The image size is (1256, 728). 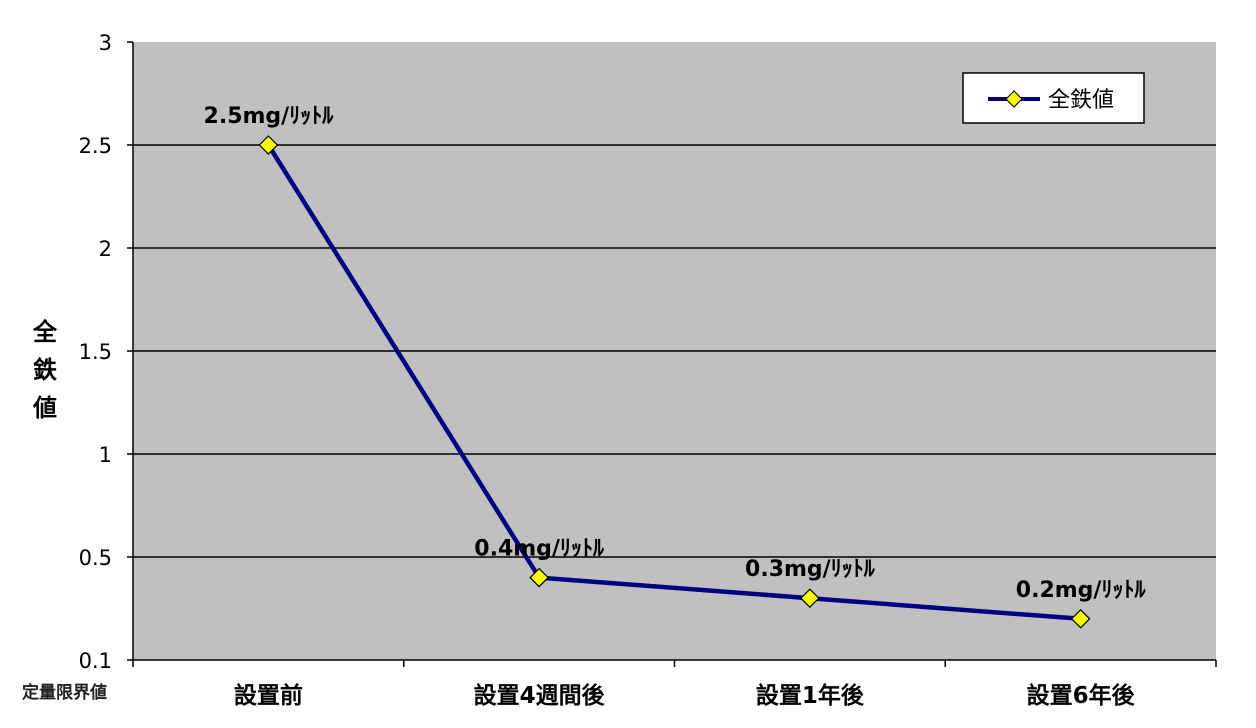 What do you see at coordinates (268, 695) in the screenshot?
I see `x-tick-label: 設置前` at bounding box center [268, 695].